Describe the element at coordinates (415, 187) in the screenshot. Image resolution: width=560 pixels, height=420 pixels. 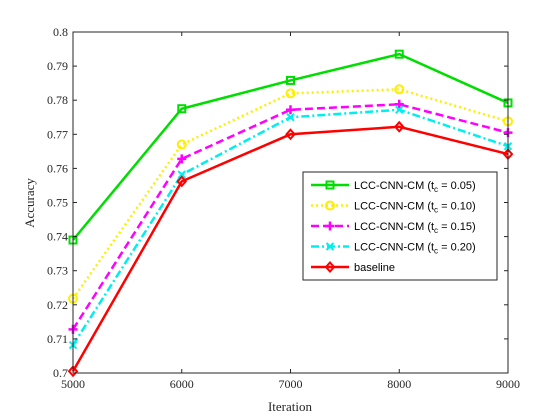
I see `legend-label: LCC-CNN-CM (tc = 0.05)` at that location.